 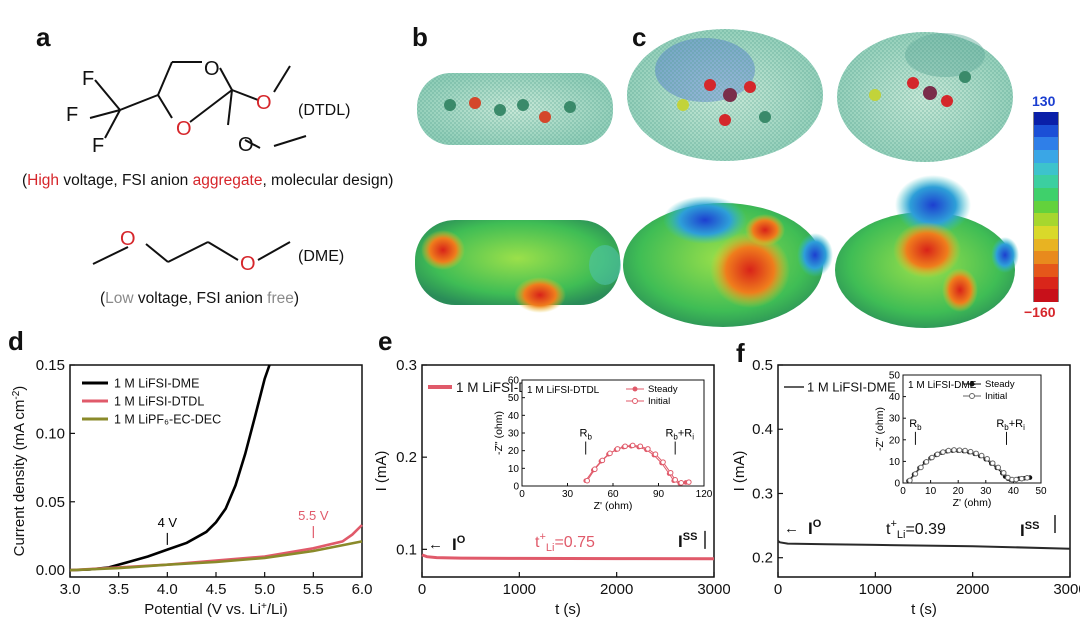 I want to click on x-tick-label: 5.0, so click(x=264, y=589).